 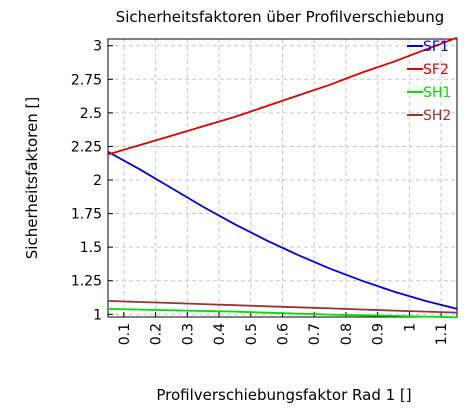 I want to click on legend-label-sf1: SF1, so click(x=436, y=47).